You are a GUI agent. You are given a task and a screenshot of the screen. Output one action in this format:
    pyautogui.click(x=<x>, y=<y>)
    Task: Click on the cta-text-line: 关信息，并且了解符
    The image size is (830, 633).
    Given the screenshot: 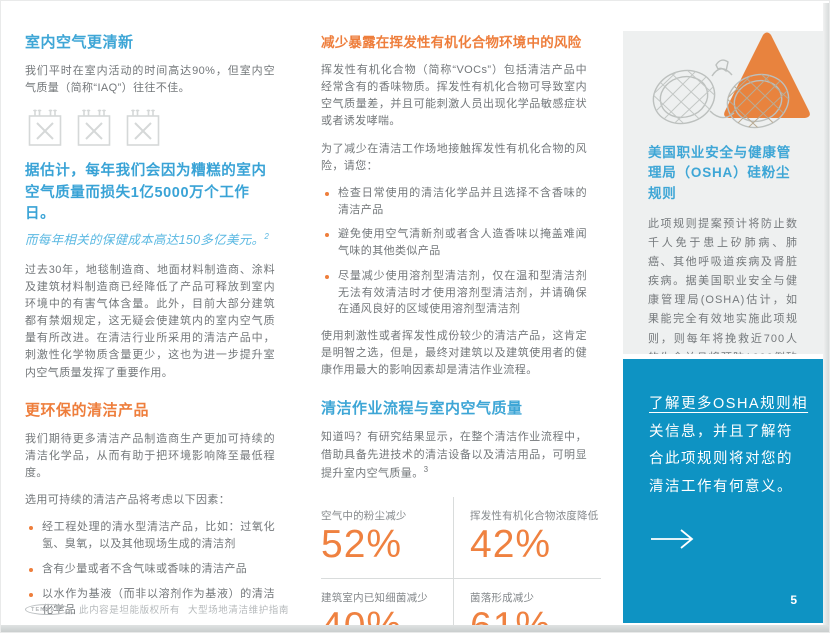 What is the action you would take?
    pyautogui.click(x=721, y=431)
    